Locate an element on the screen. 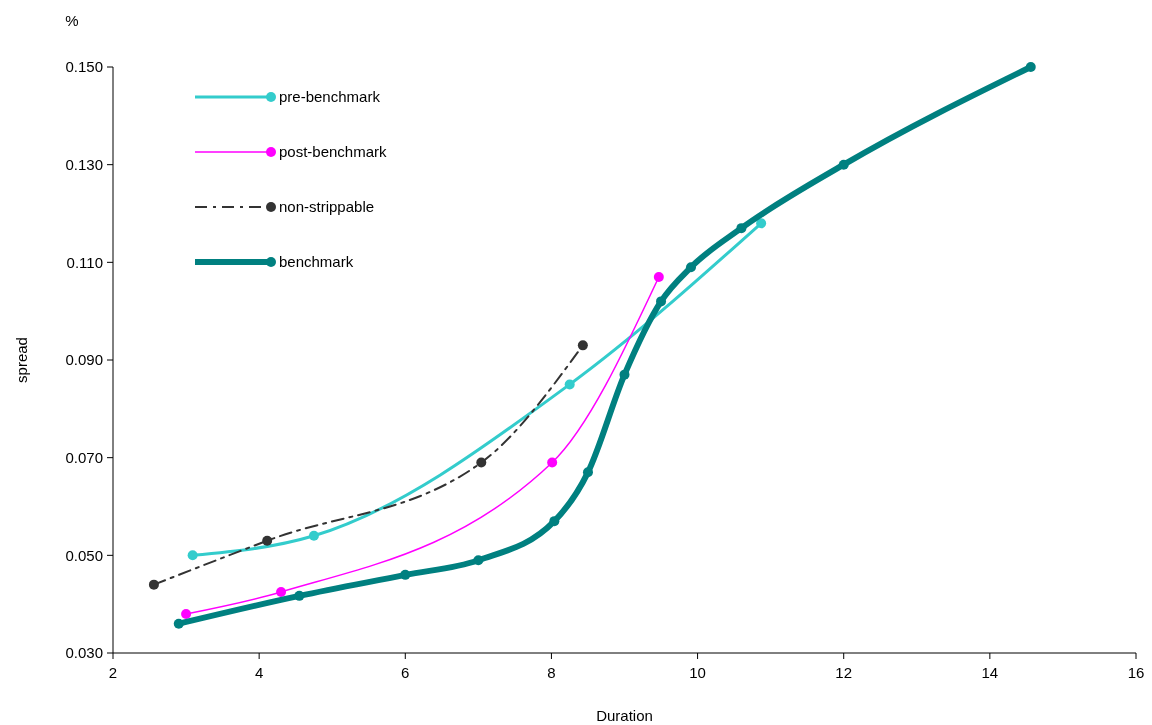  x-axis-title: Duration is located at coordinates (624, 715).